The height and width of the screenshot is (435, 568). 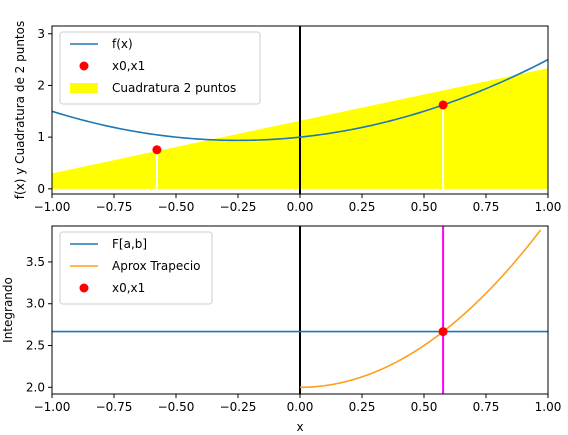 What do you see at coordinates (41, 85) in the screenshot?
I see `y-tick-label: 2` at bounding box center [41, 85].